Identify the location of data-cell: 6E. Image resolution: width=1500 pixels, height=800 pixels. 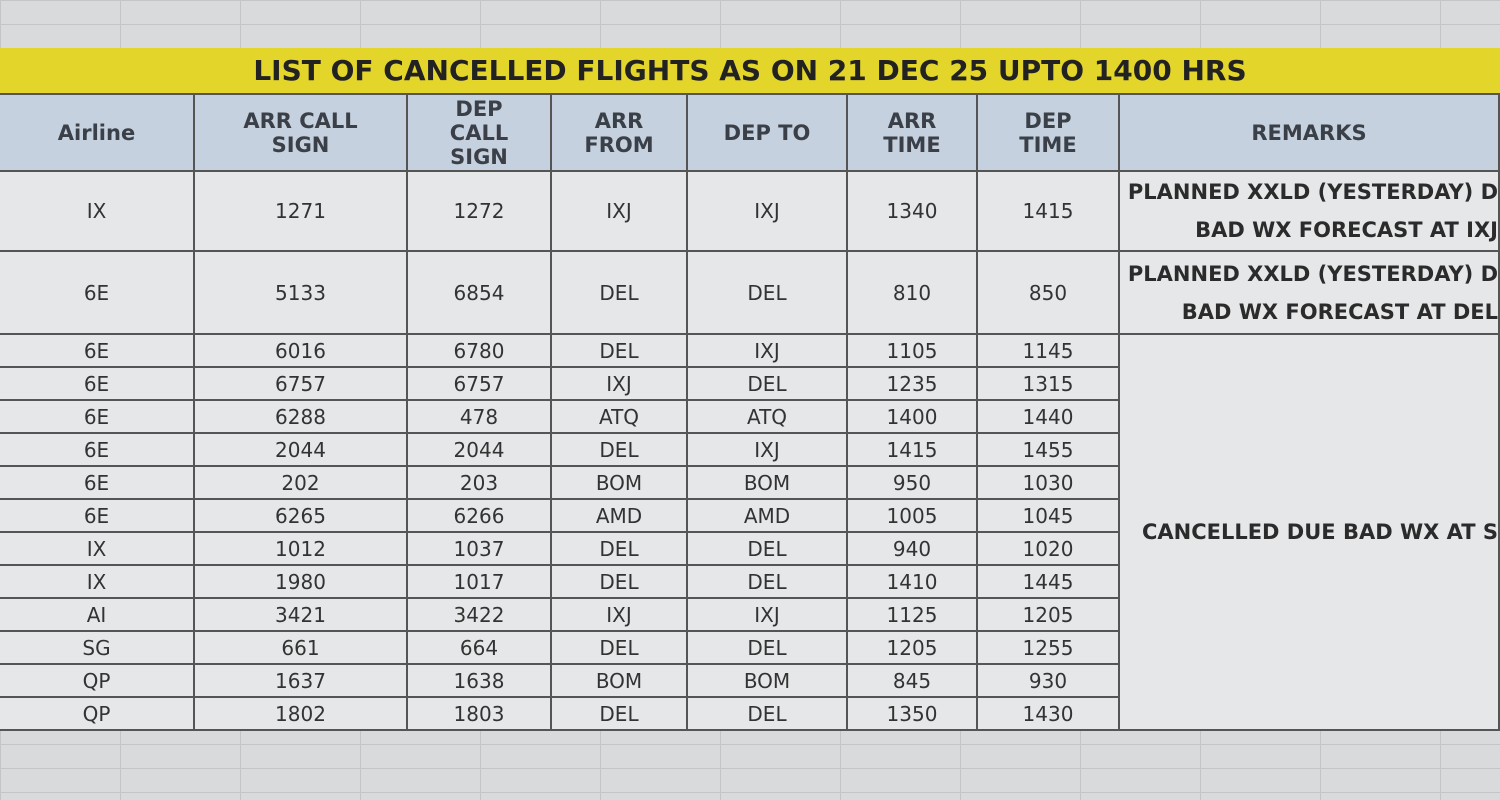
(97, 351).